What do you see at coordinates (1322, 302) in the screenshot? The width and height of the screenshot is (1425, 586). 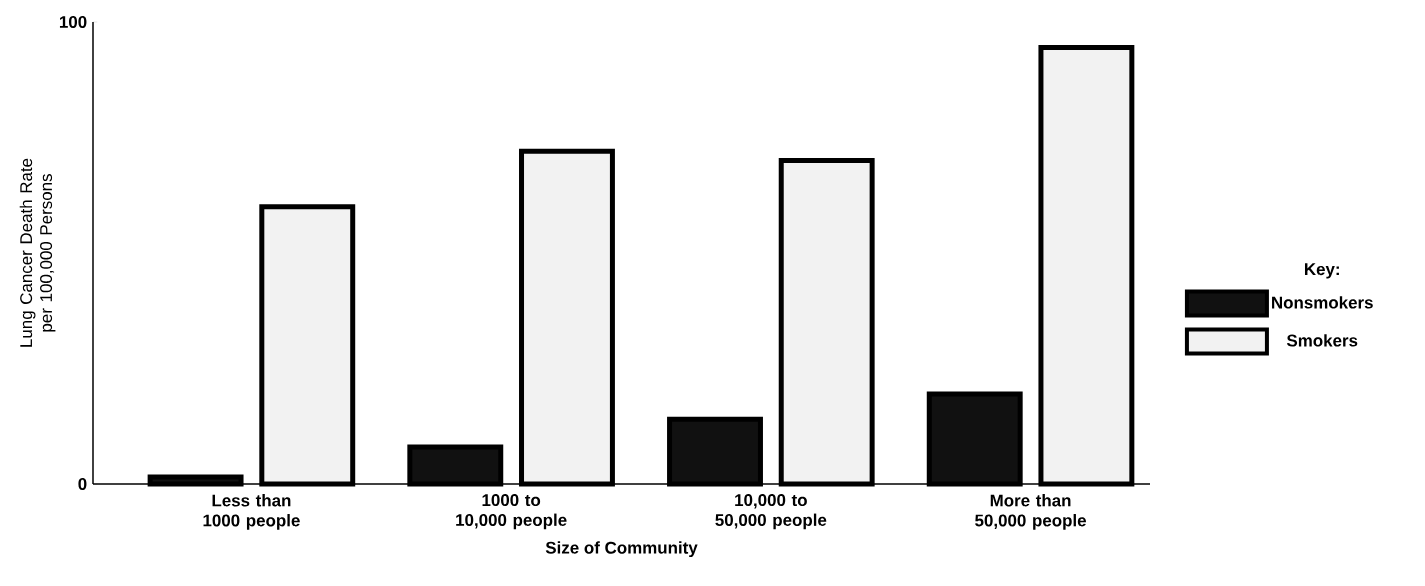 I see `legend-label: Nonsmokers` at bounding box center [1322, 302].